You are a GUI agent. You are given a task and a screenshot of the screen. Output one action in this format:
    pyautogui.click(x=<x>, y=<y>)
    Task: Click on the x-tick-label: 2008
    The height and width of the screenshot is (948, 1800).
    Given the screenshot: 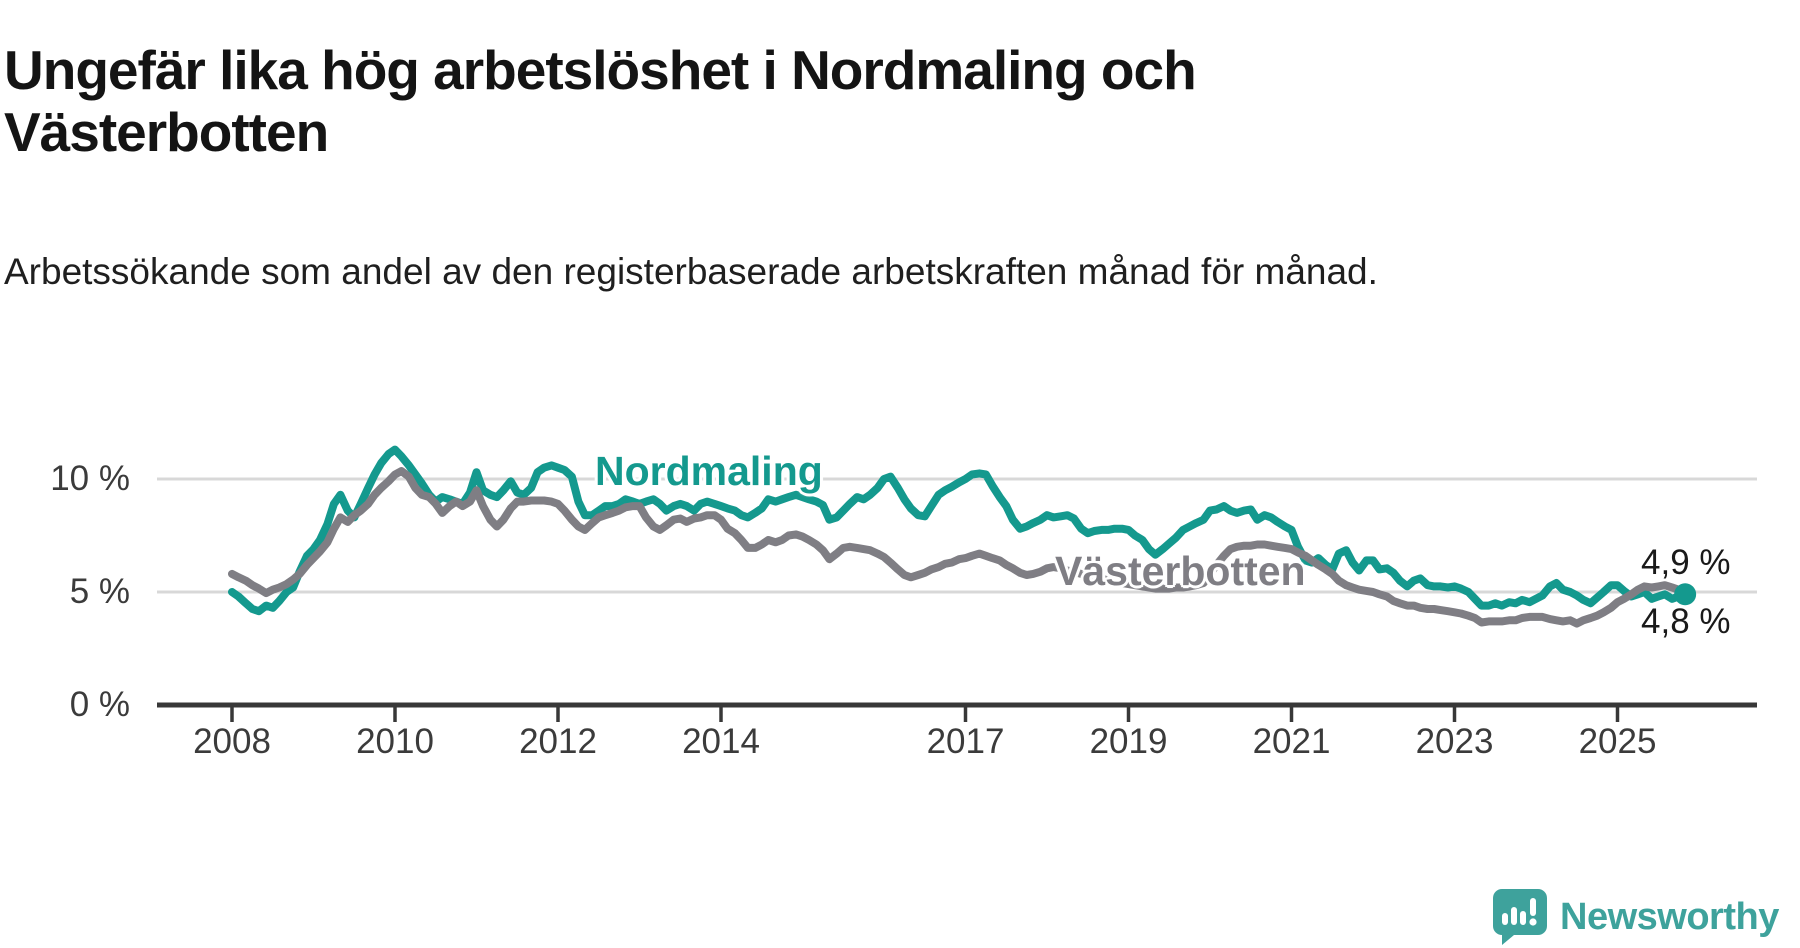 What is the action you would take?
    pyautogui.click(x=232, y=741)
    